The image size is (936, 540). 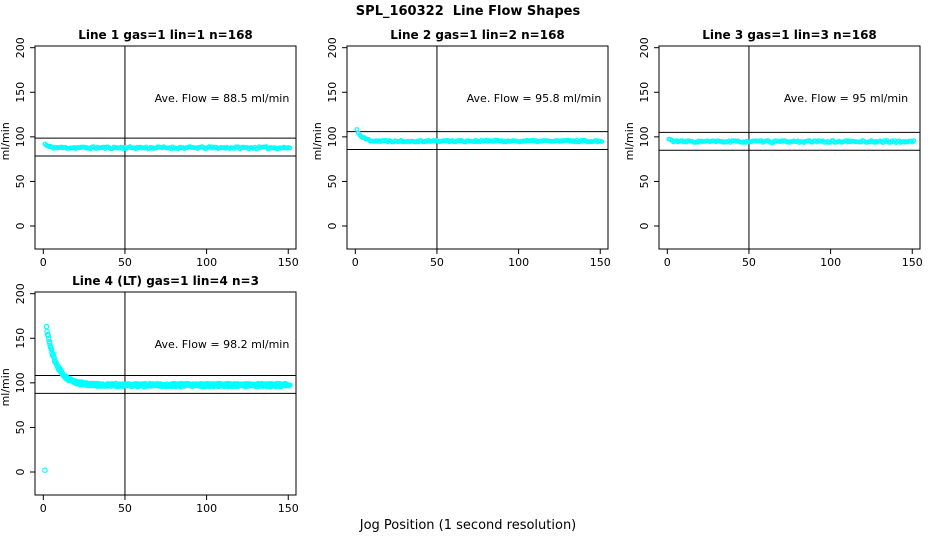 I want to click on outlier-point, so click(x=45, y=470).